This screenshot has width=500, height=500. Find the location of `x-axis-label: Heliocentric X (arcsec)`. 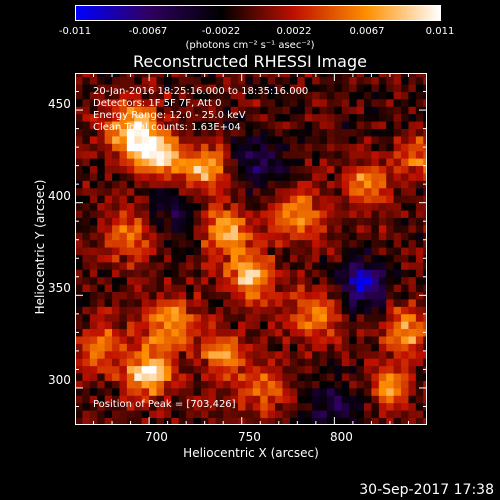

x-axis-label: Heliocentric X (arcsec) is located at coordinates (251, 453).